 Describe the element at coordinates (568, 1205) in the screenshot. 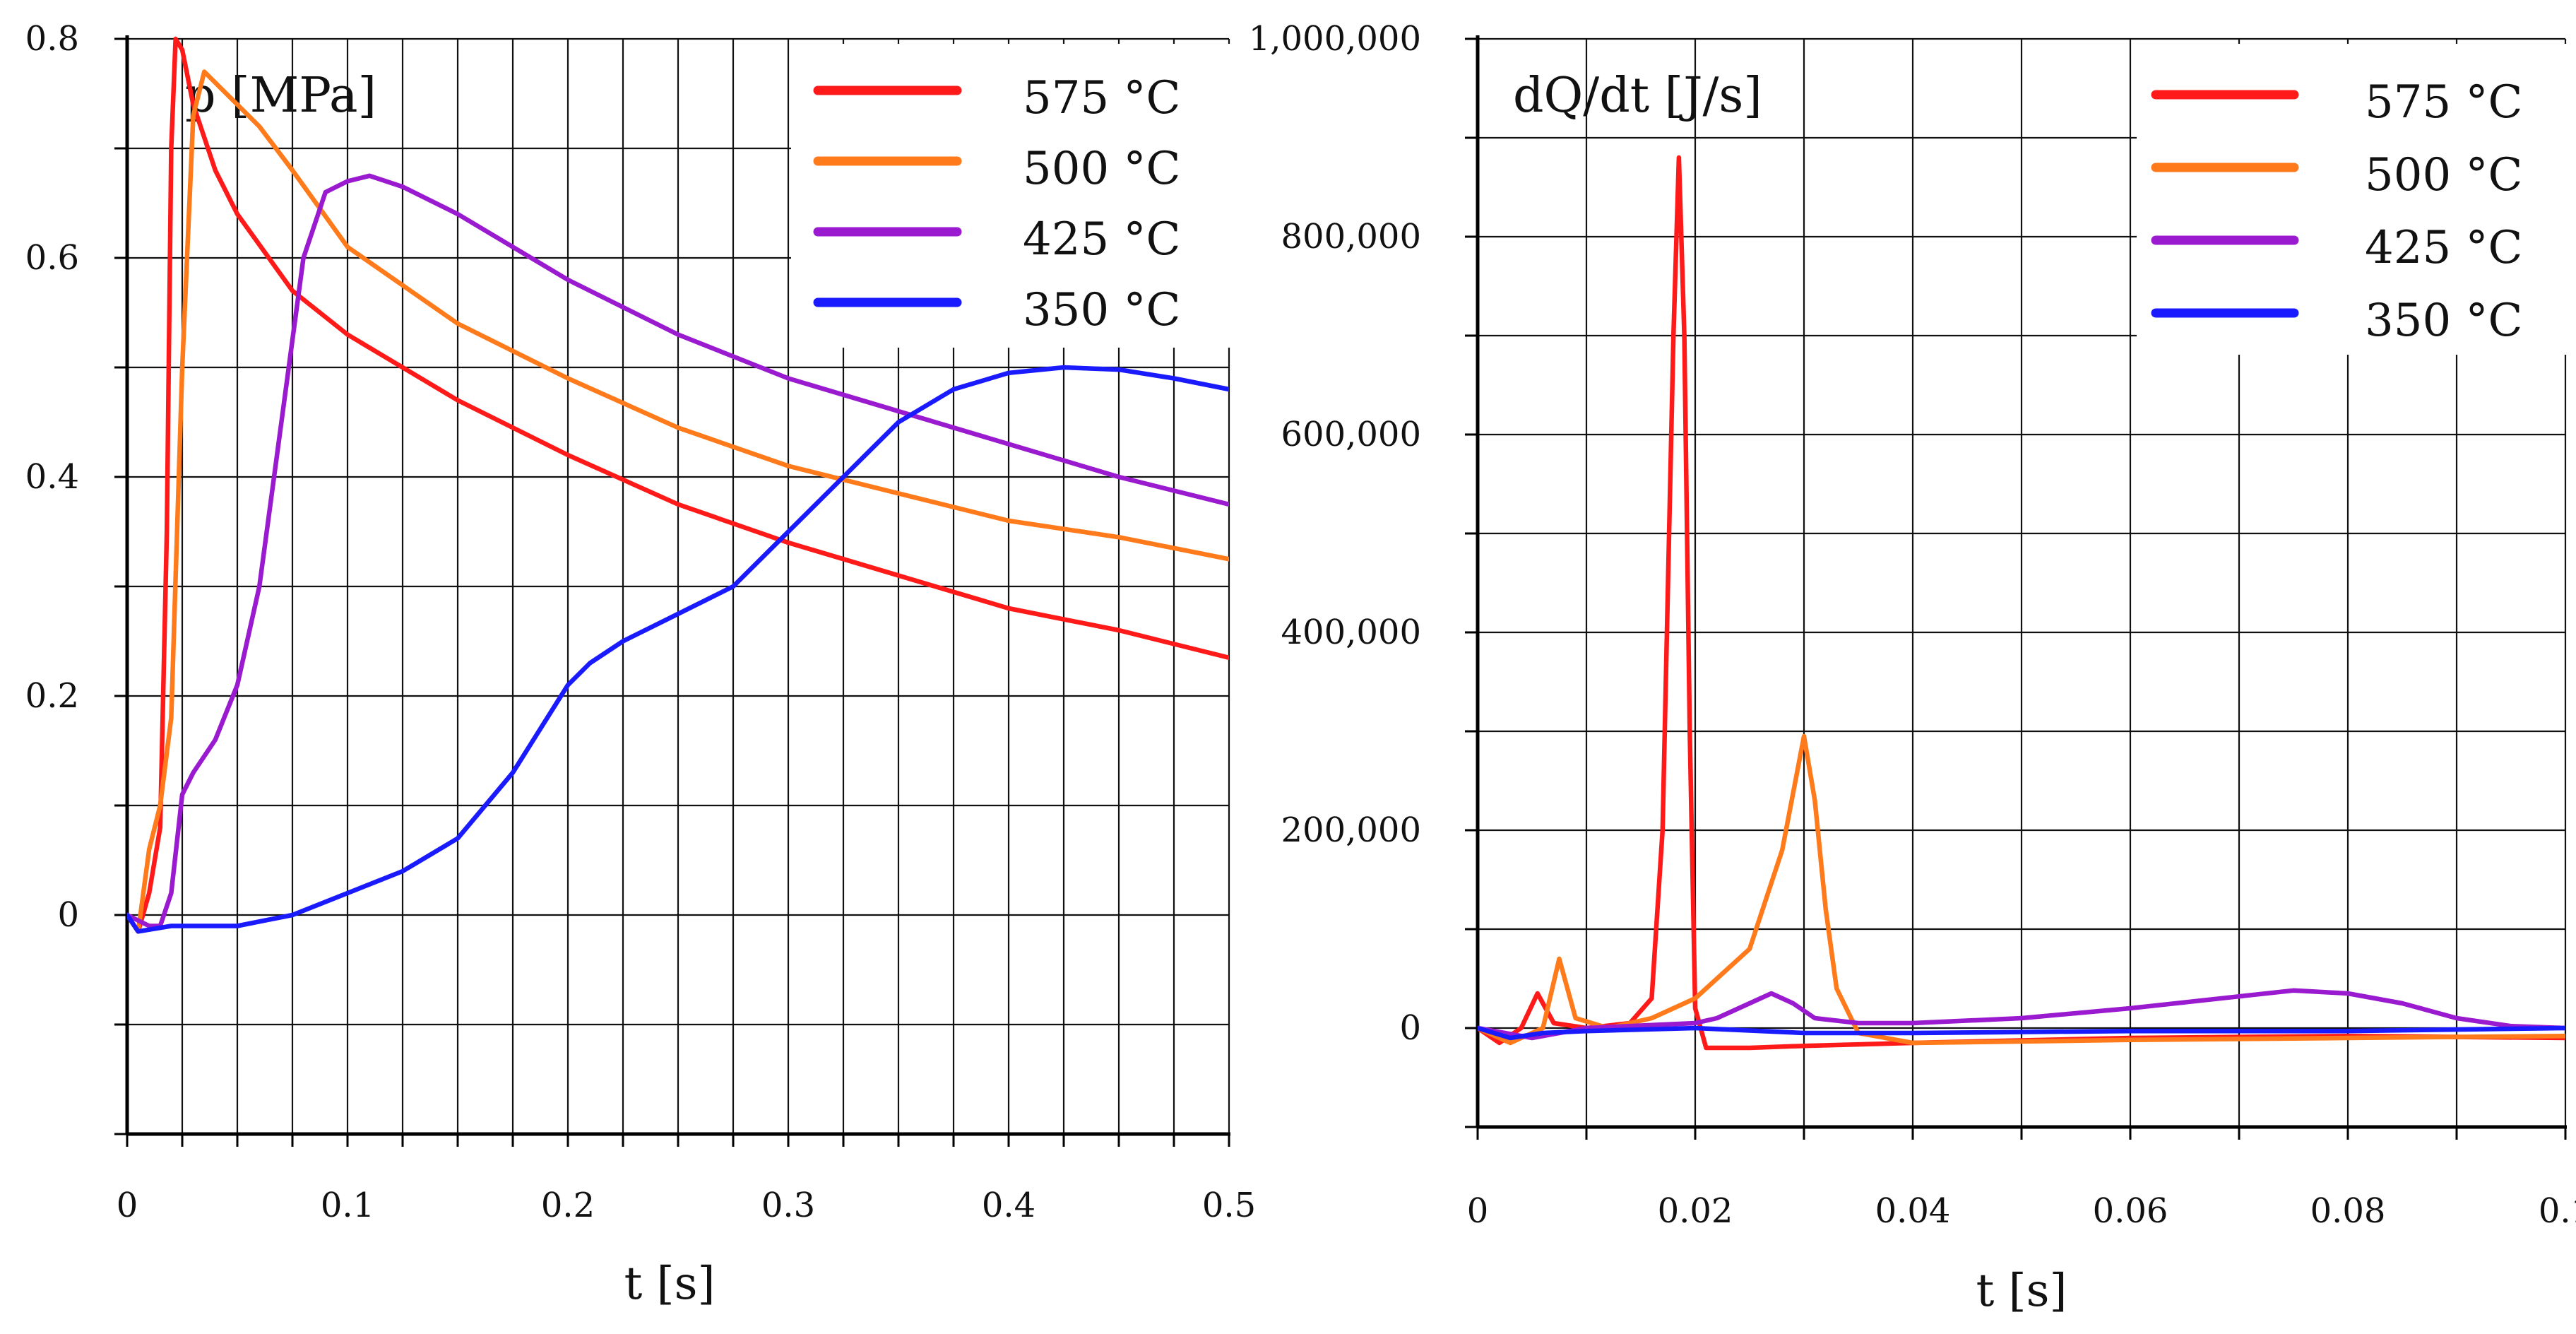

I see `x-tick-label: 0.2` at that location.